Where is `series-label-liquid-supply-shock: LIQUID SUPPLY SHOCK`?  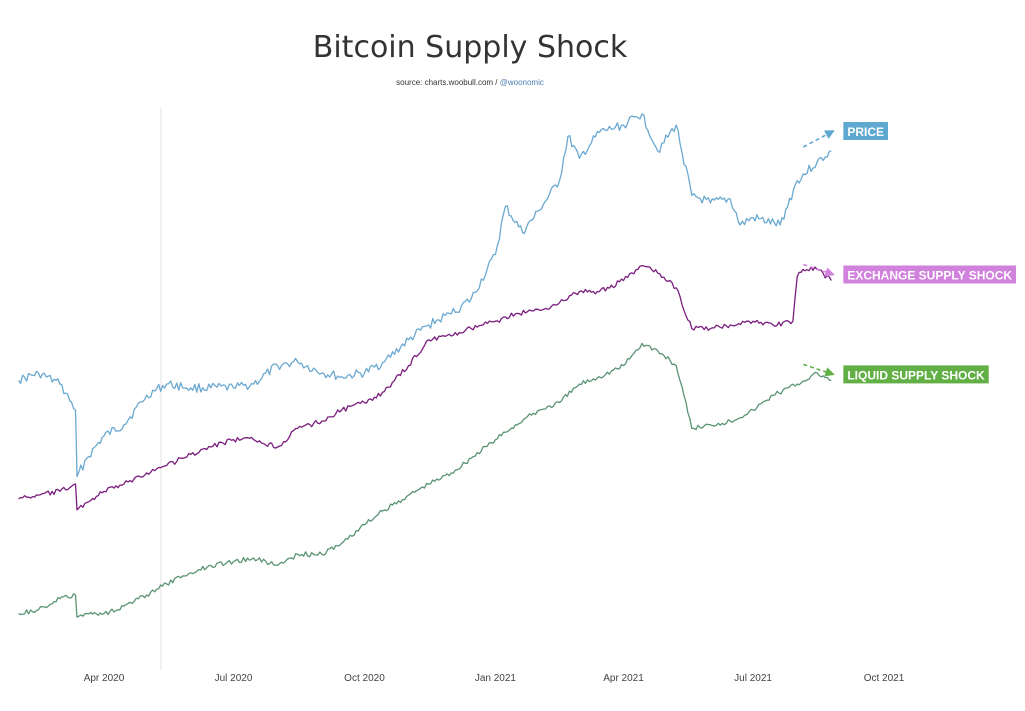 series-label-liquid-supply-shock: LIQUID SUPPLY SHOCK is located at coordinates (915, 374).